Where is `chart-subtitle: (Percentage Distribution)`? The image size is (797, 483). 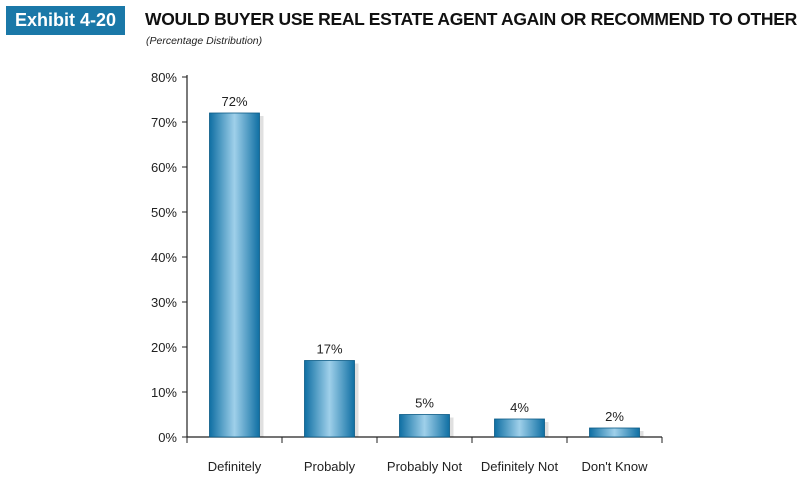 chart-subtitle: (Percentage Distribution) is located at coordinates (204, 41).